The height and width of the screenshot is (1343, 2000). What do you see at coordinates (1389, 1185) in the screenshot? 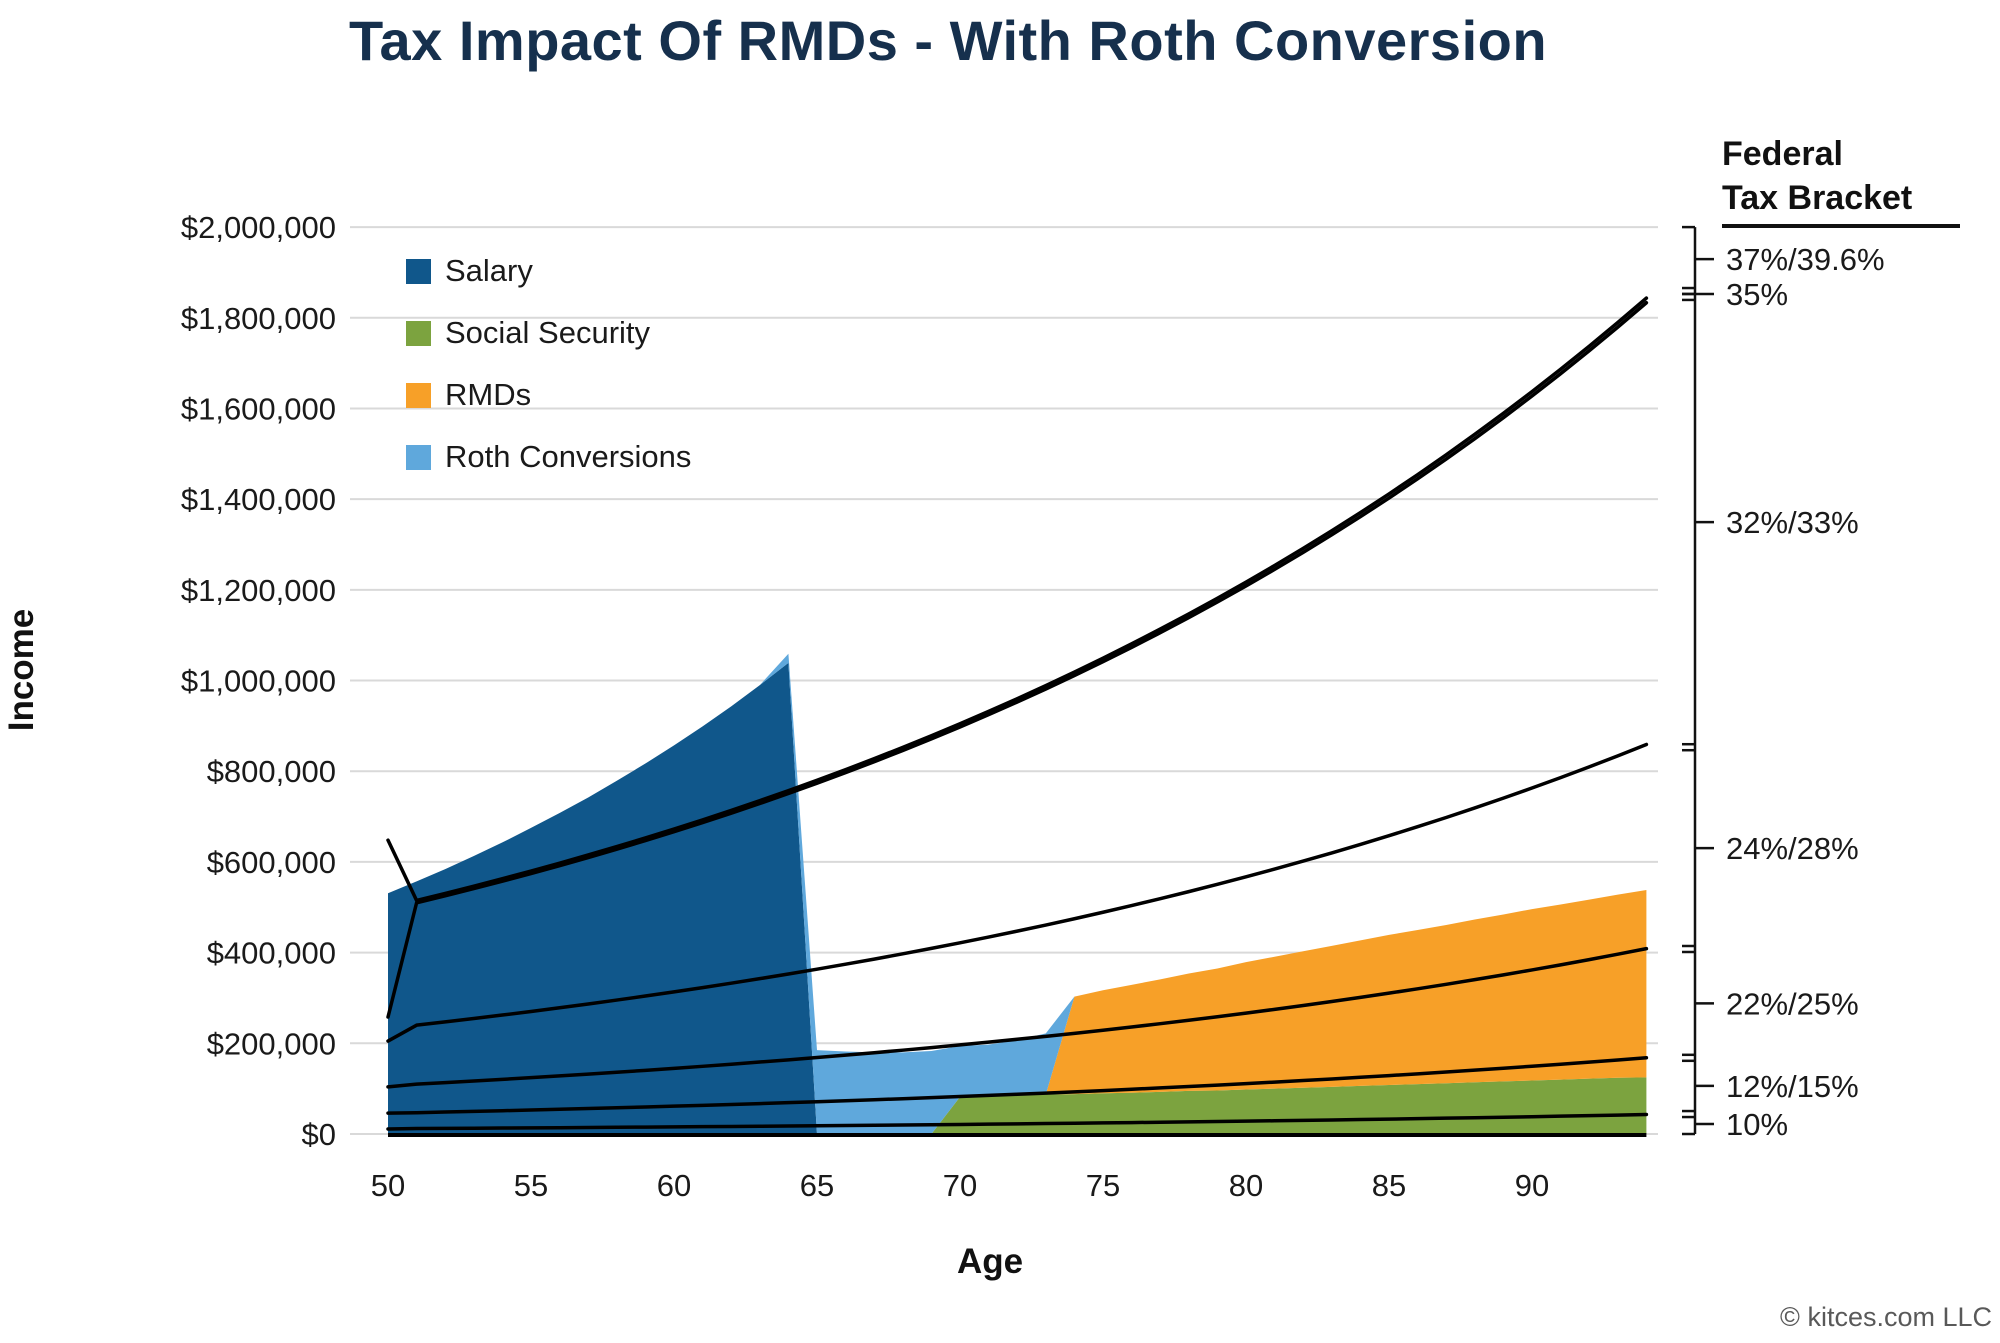
I see `x-tick-label: 85` at bounding box center [1389, 1185].